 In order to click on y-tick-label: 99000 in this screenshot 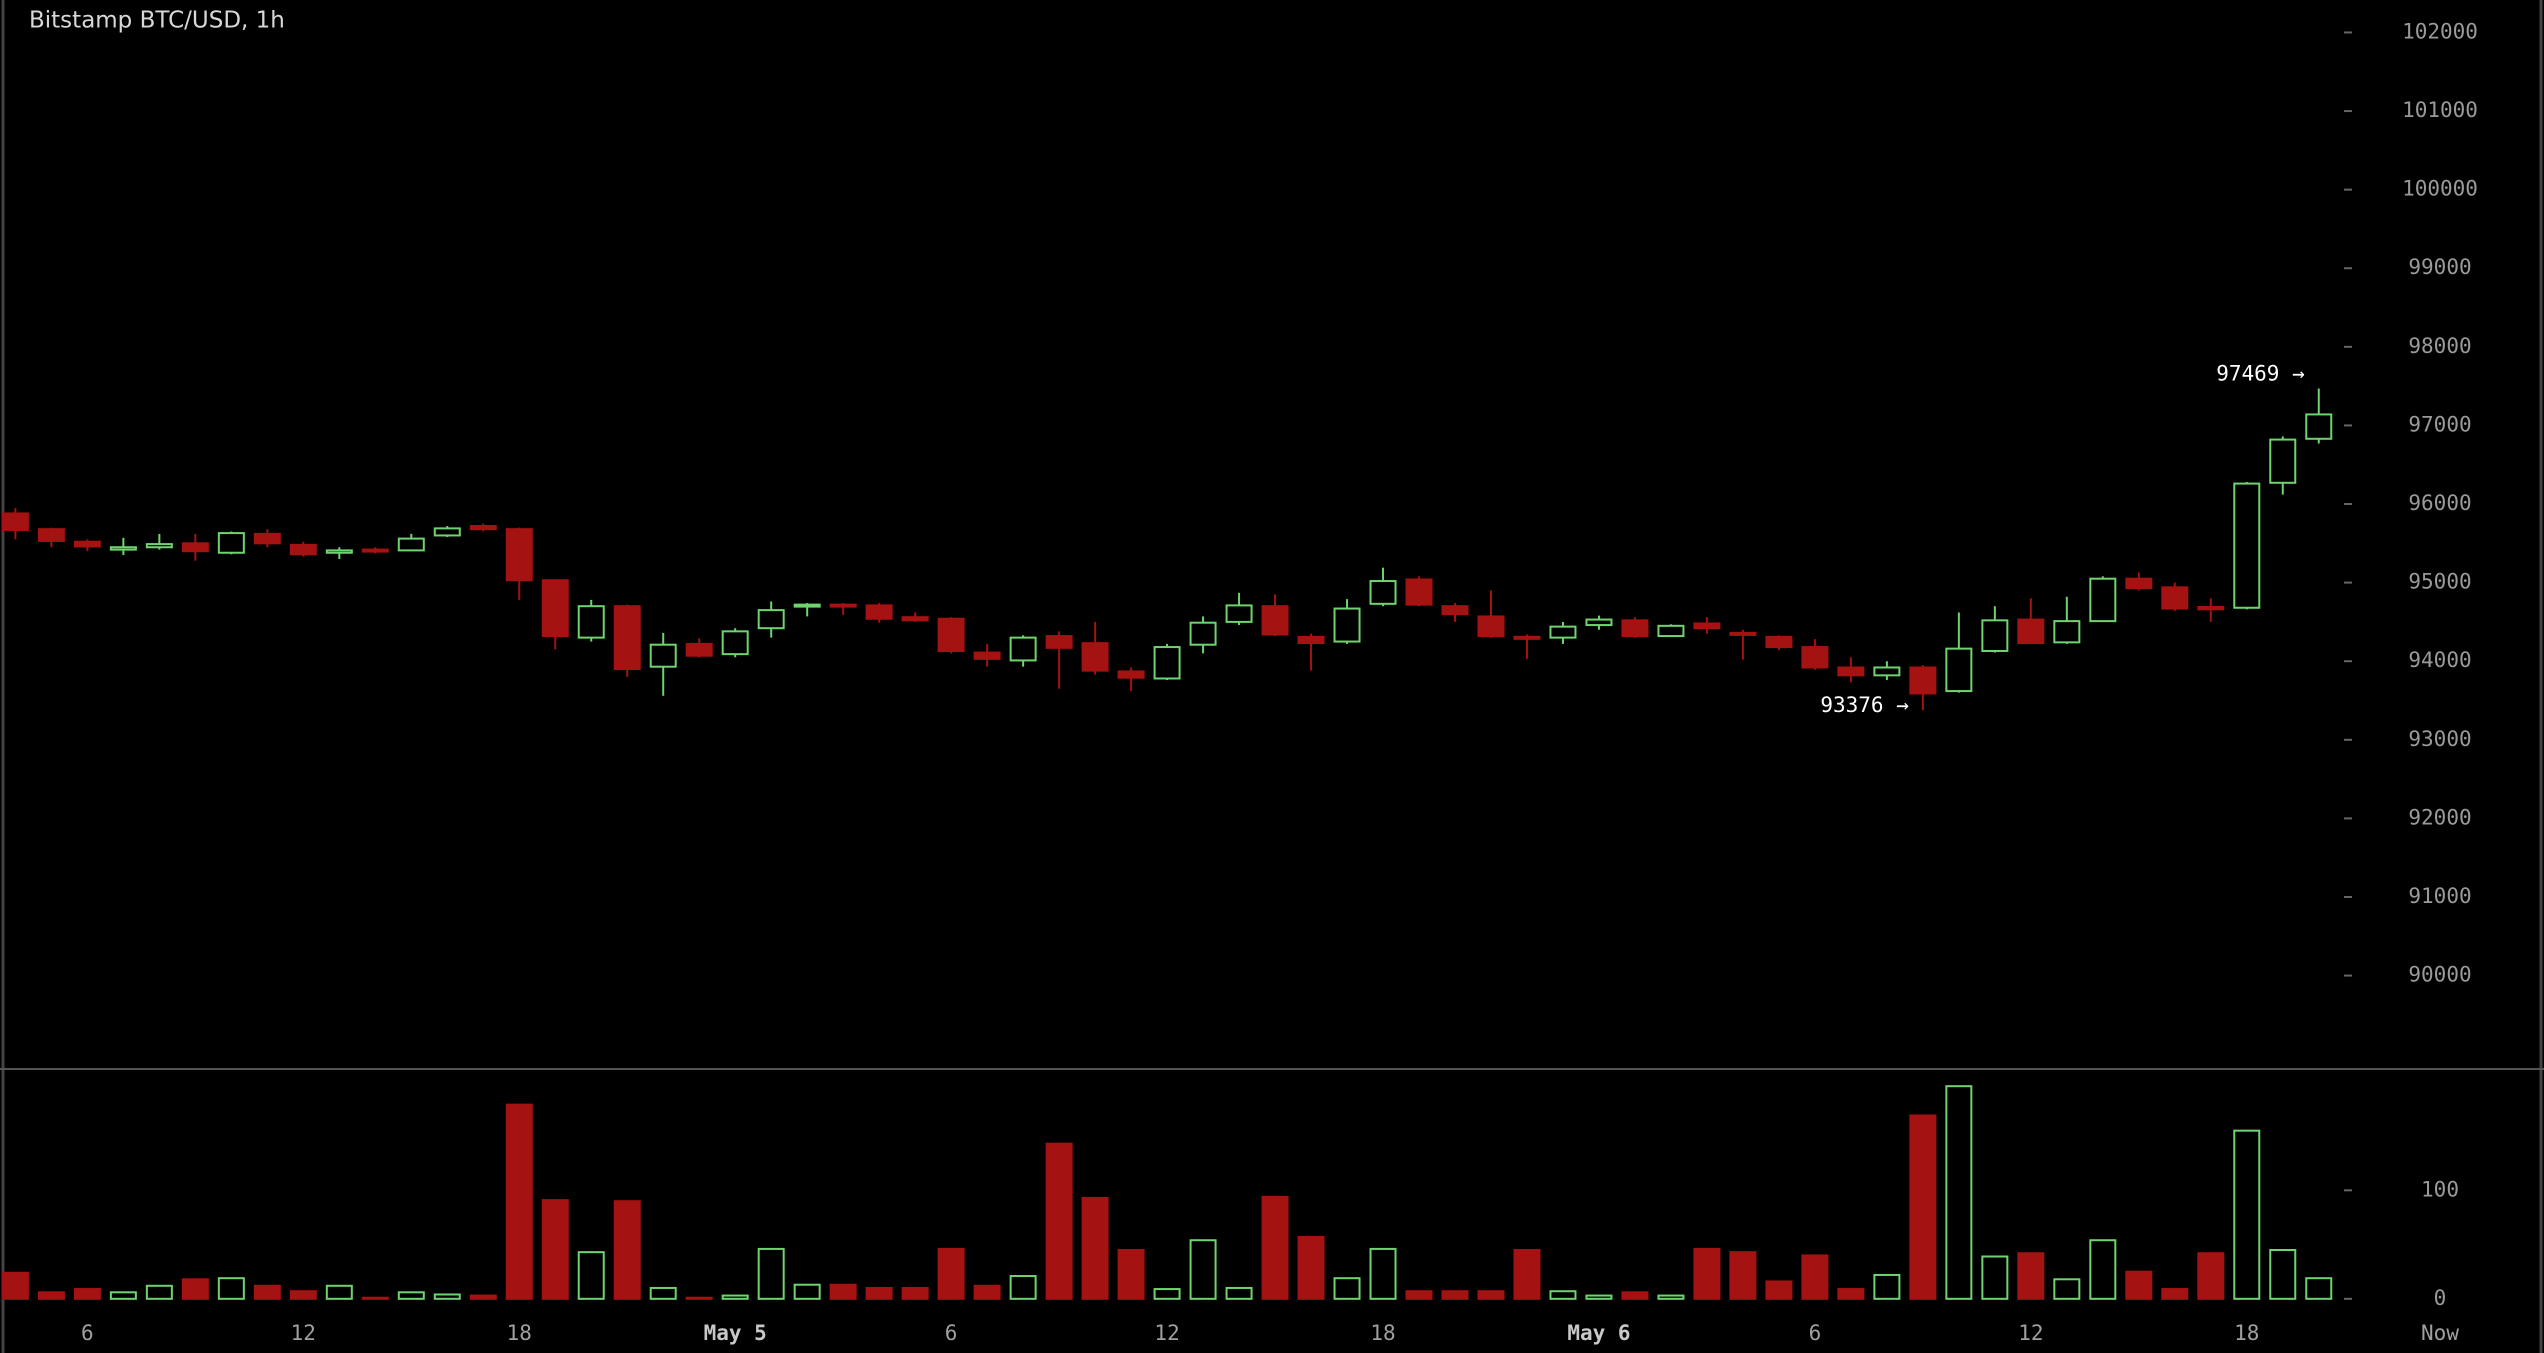, I will do `click(2439, 267)`.